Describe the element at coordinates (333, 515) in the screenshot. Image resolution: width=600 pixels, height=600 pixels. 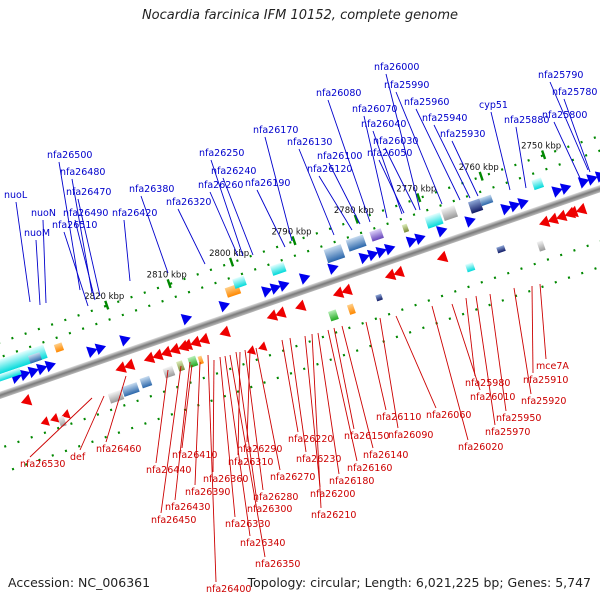
I see `reverse-gene-label: nfa26210` at that location.